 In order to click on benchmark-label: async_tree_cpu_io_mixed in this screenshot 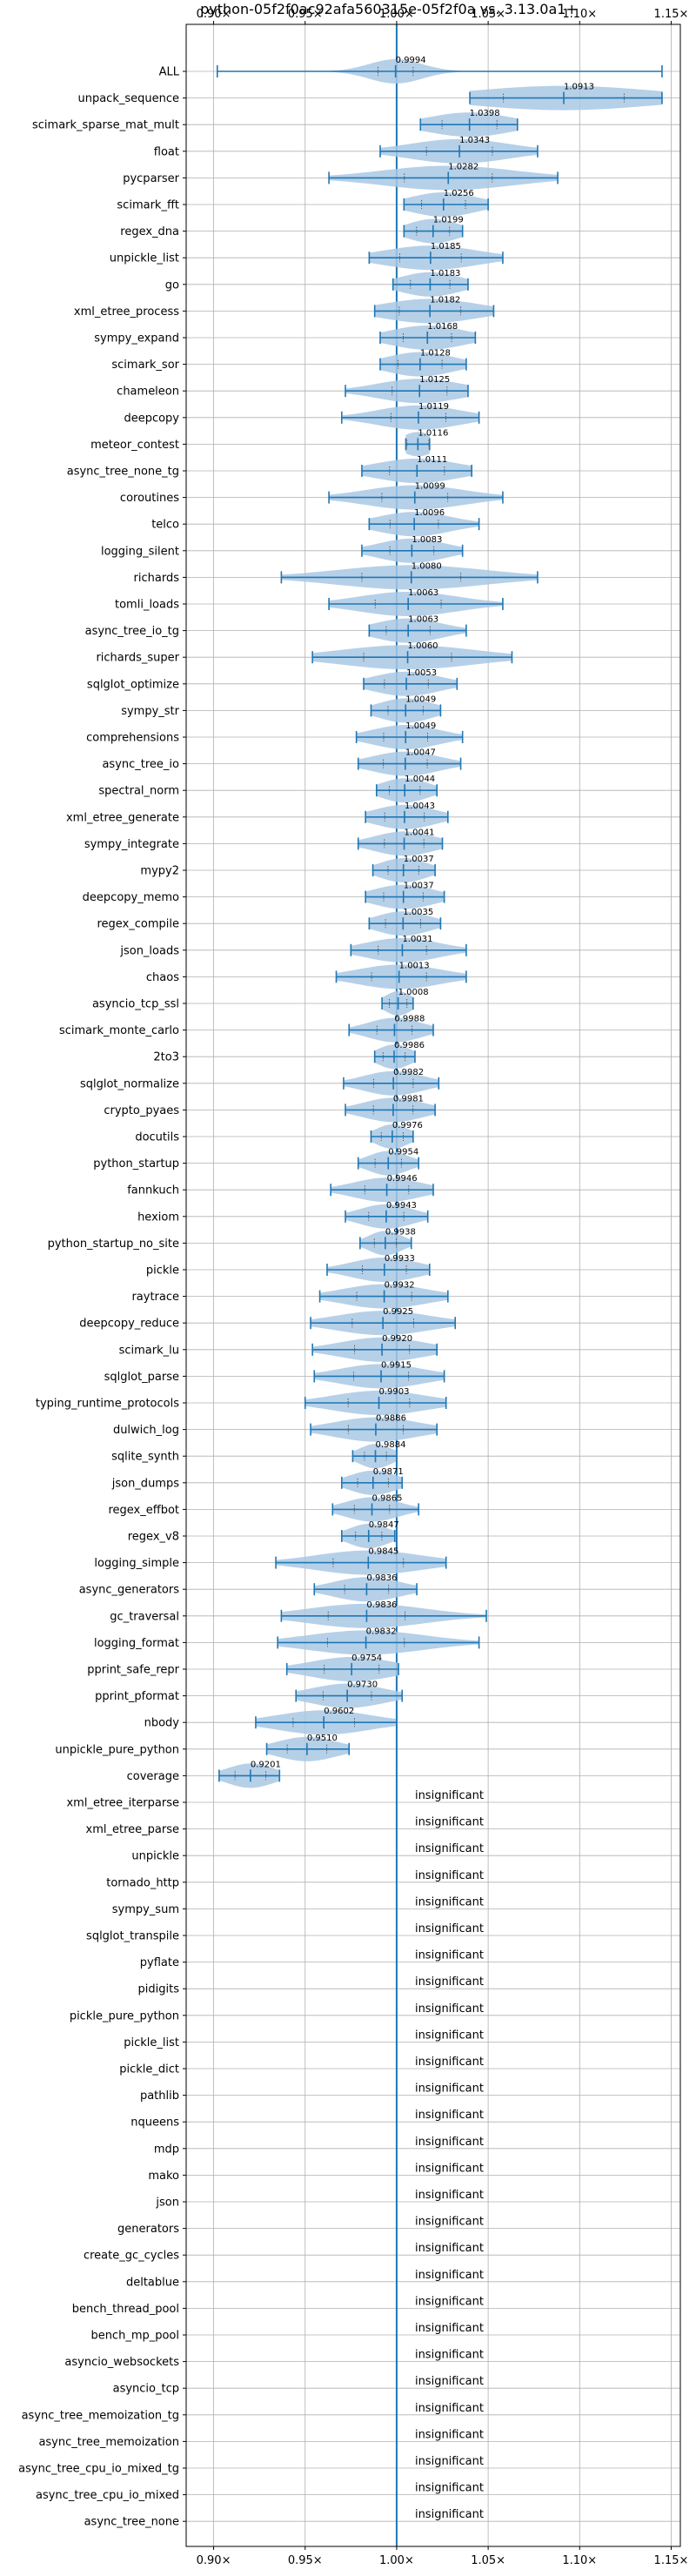, I will do `click(107, 2495)`.